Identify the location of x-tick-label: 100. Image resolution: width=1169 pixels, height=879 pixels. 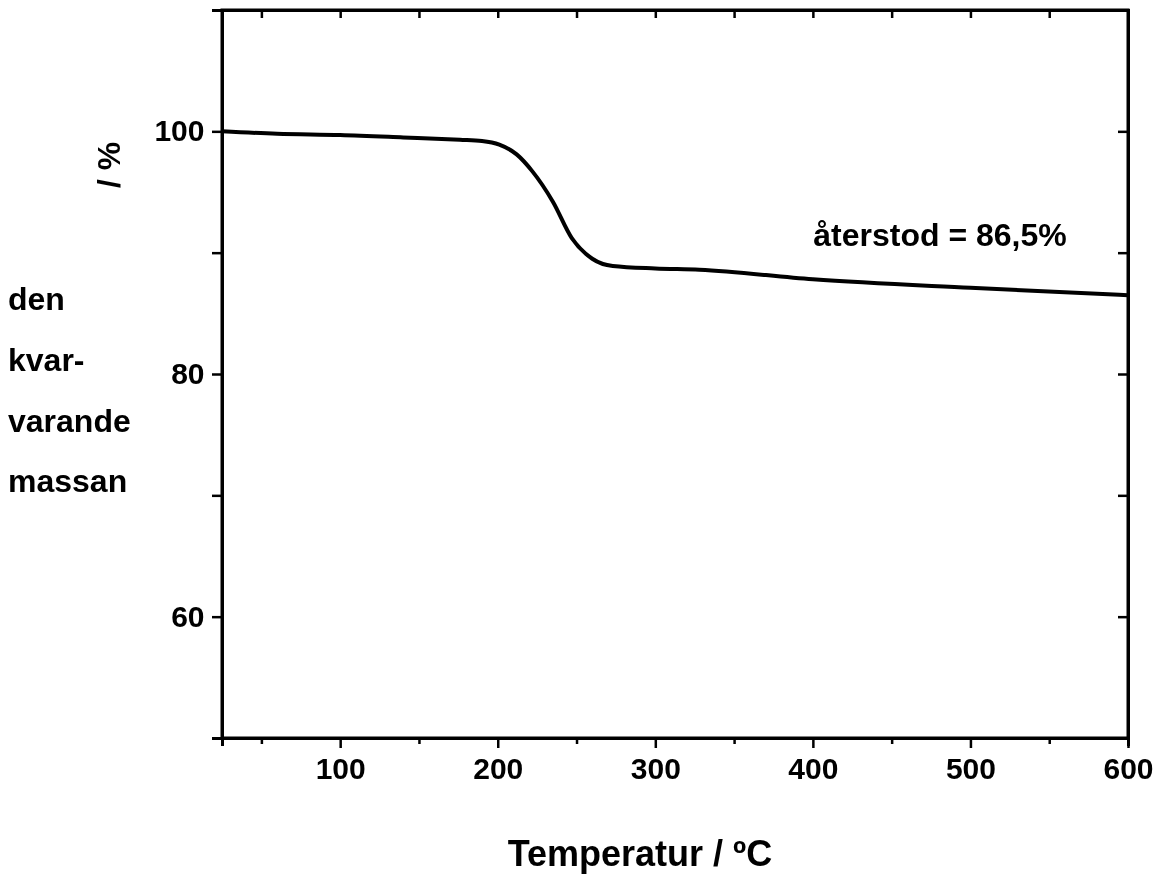
(340, 768).